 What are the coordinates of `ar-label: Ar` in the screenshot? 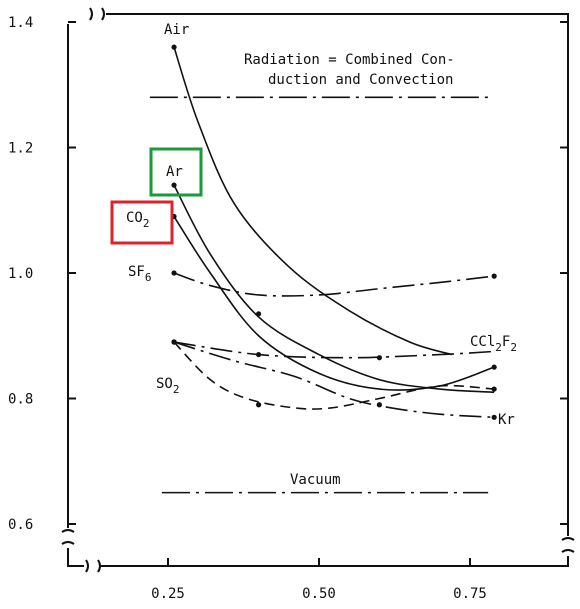 It's located at (174, 172).